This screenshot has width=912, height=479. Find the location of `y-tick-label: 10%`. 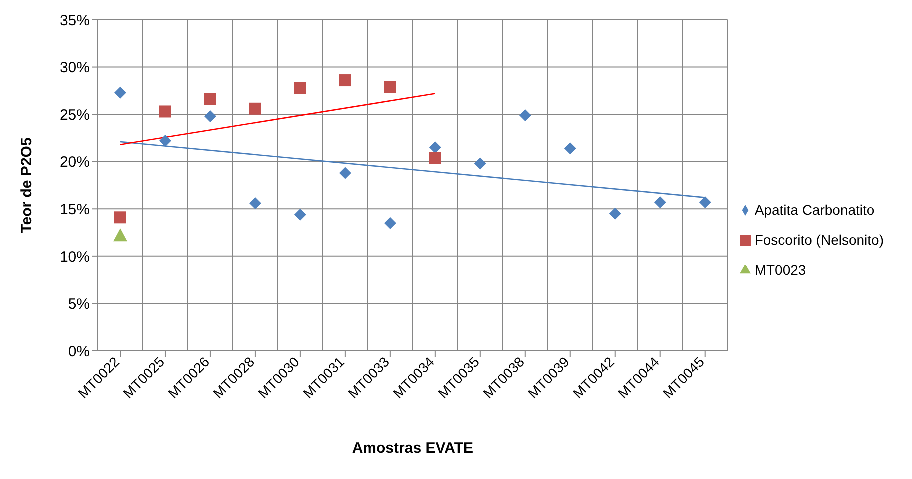

y-tick-label: 10% is located at coordinates (75, 257).